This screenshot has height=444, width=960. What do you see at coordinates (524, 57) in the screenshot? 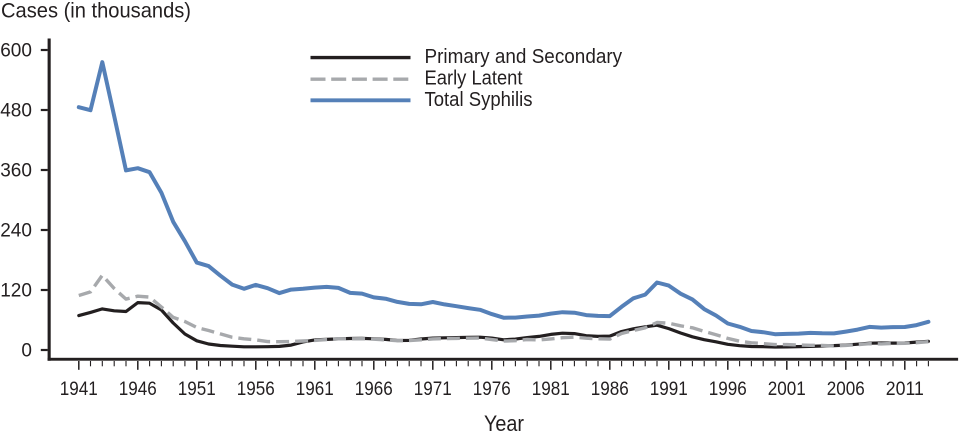
I see `svg-text: Primary and Secondary` at bounding box center [524, 57].